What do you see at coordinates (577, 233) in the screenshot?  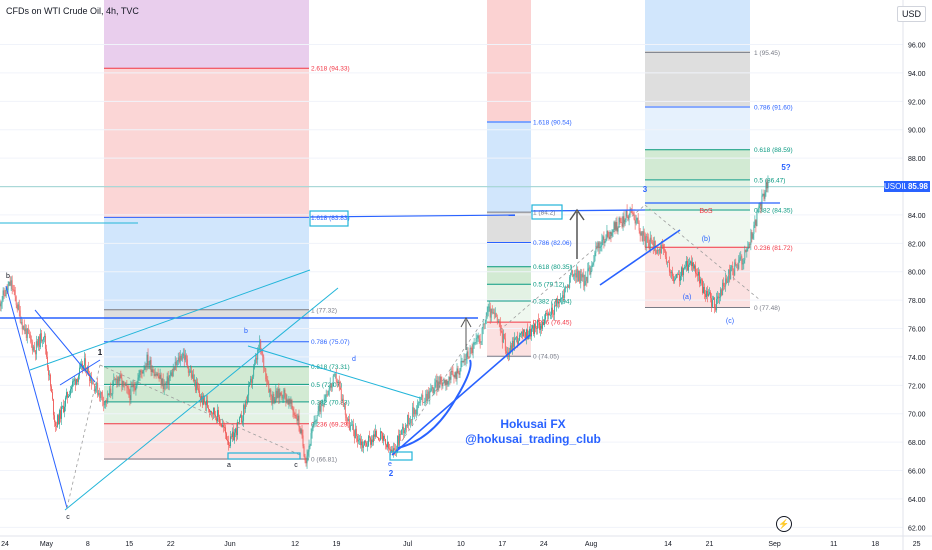 I see `up-arrow-icon` at bounding box center [577, 233].